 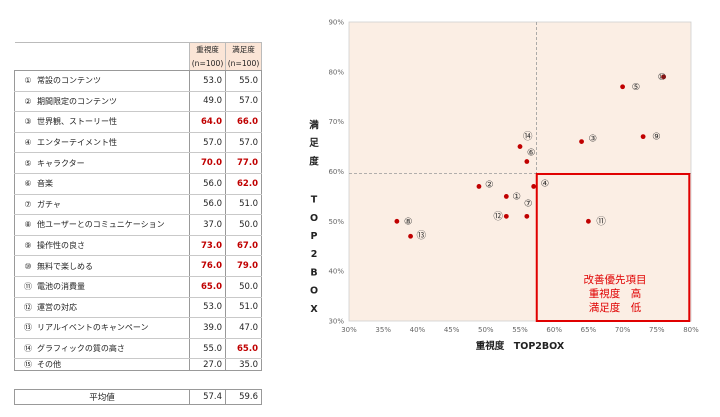 I want to click on col-satisfaction-header: 満足度, so click(x=243, y=49).